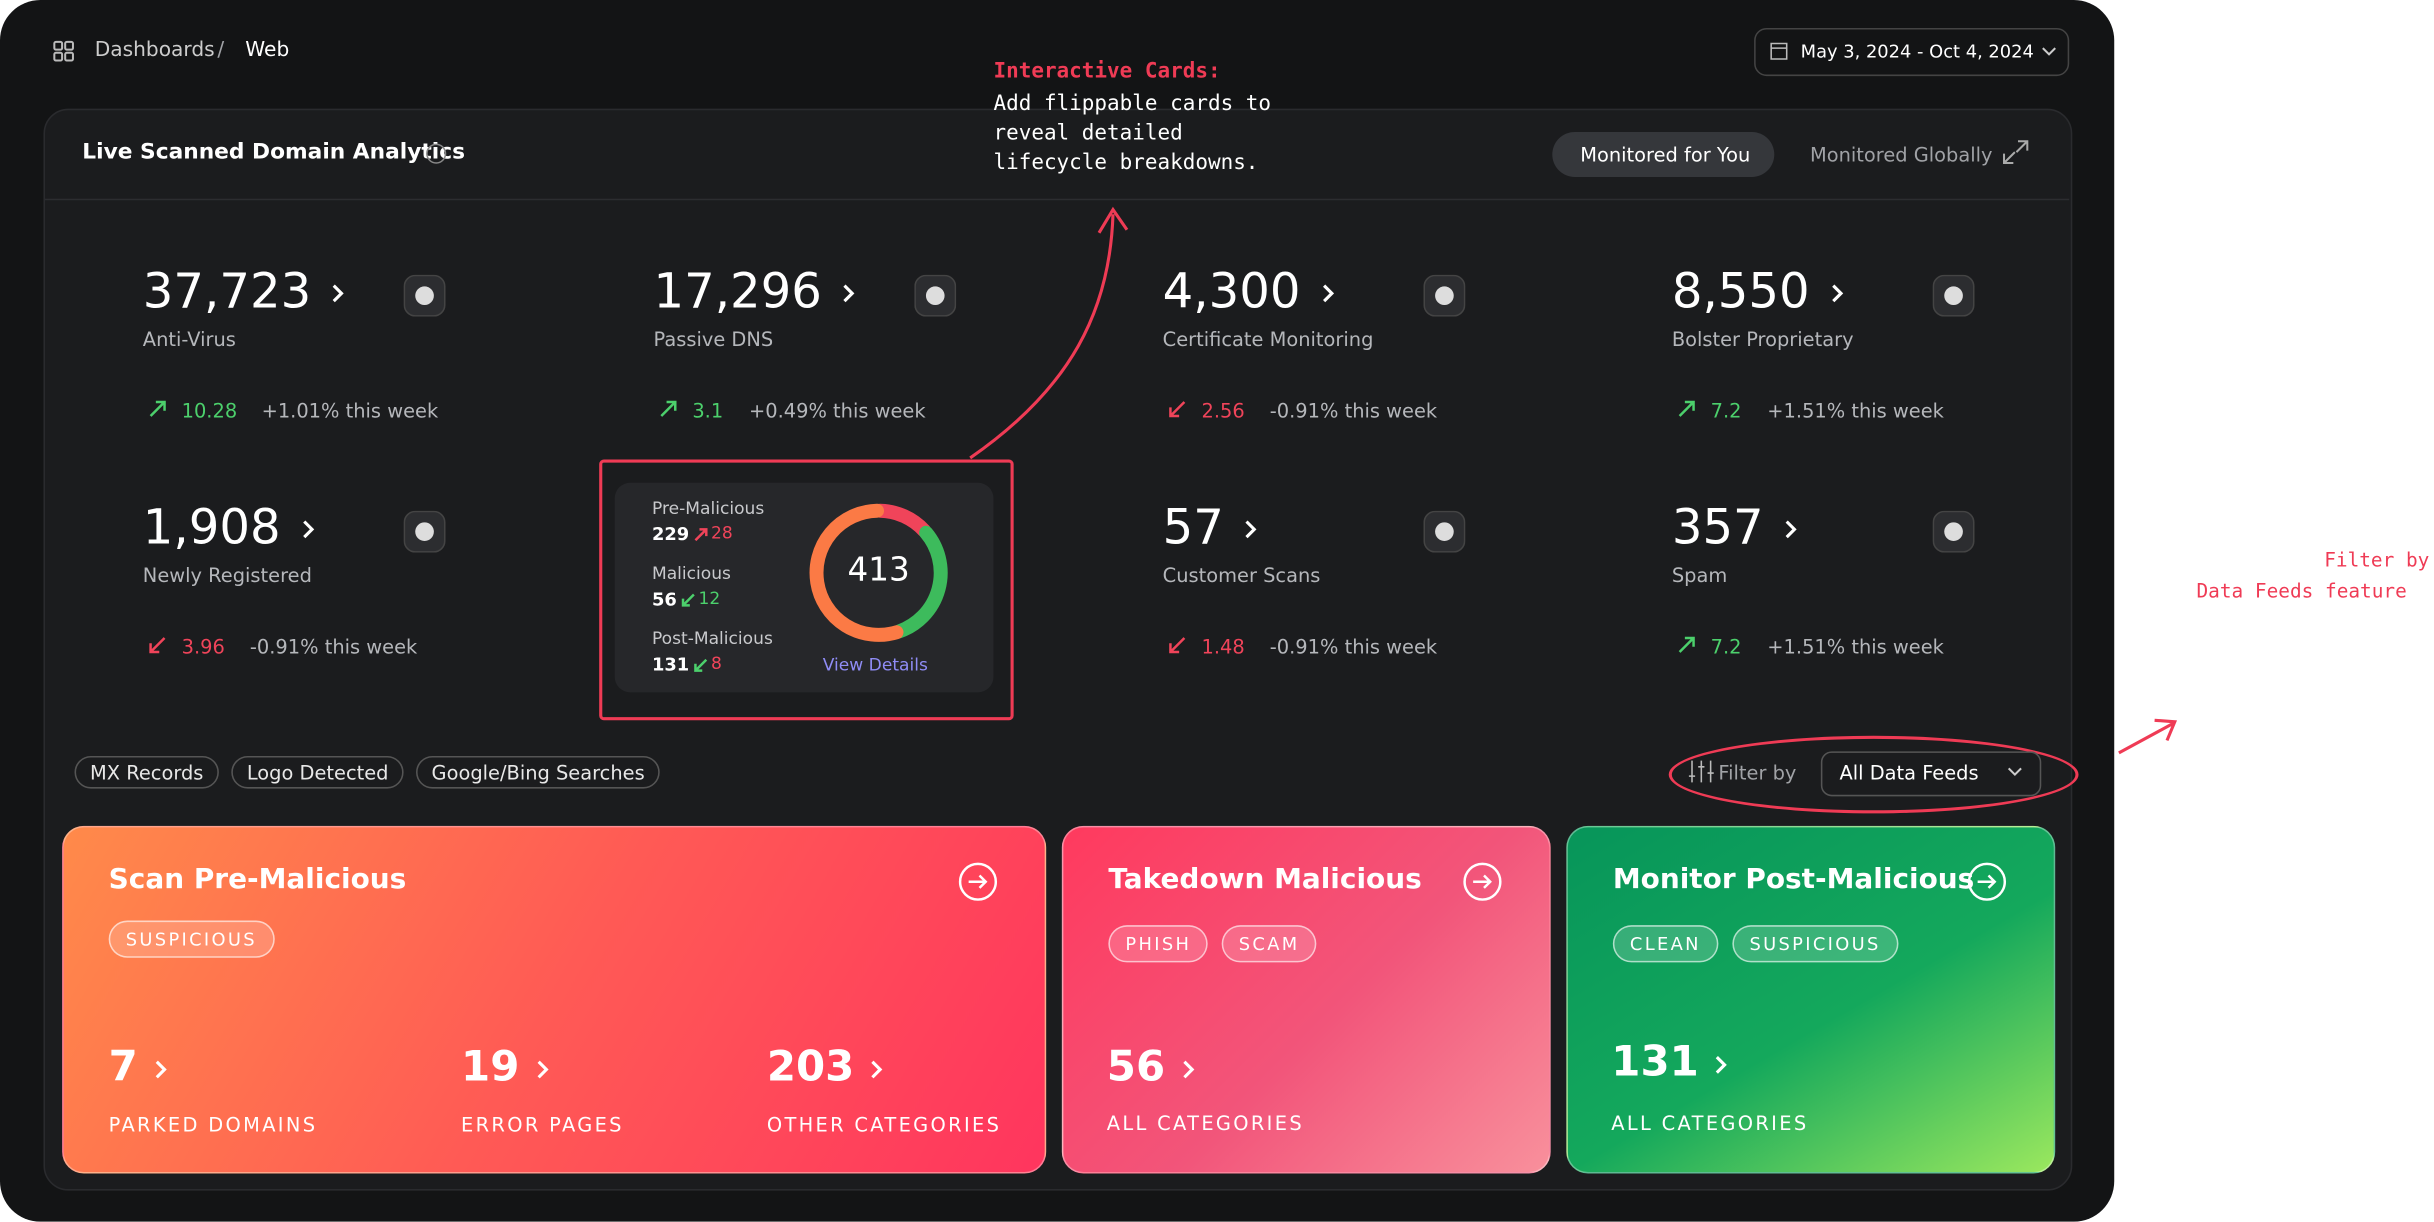  Describe the element at coordinates (1793, 879) in the screenshot. I see `card-title: Monitor Post-Malicious` at that location.